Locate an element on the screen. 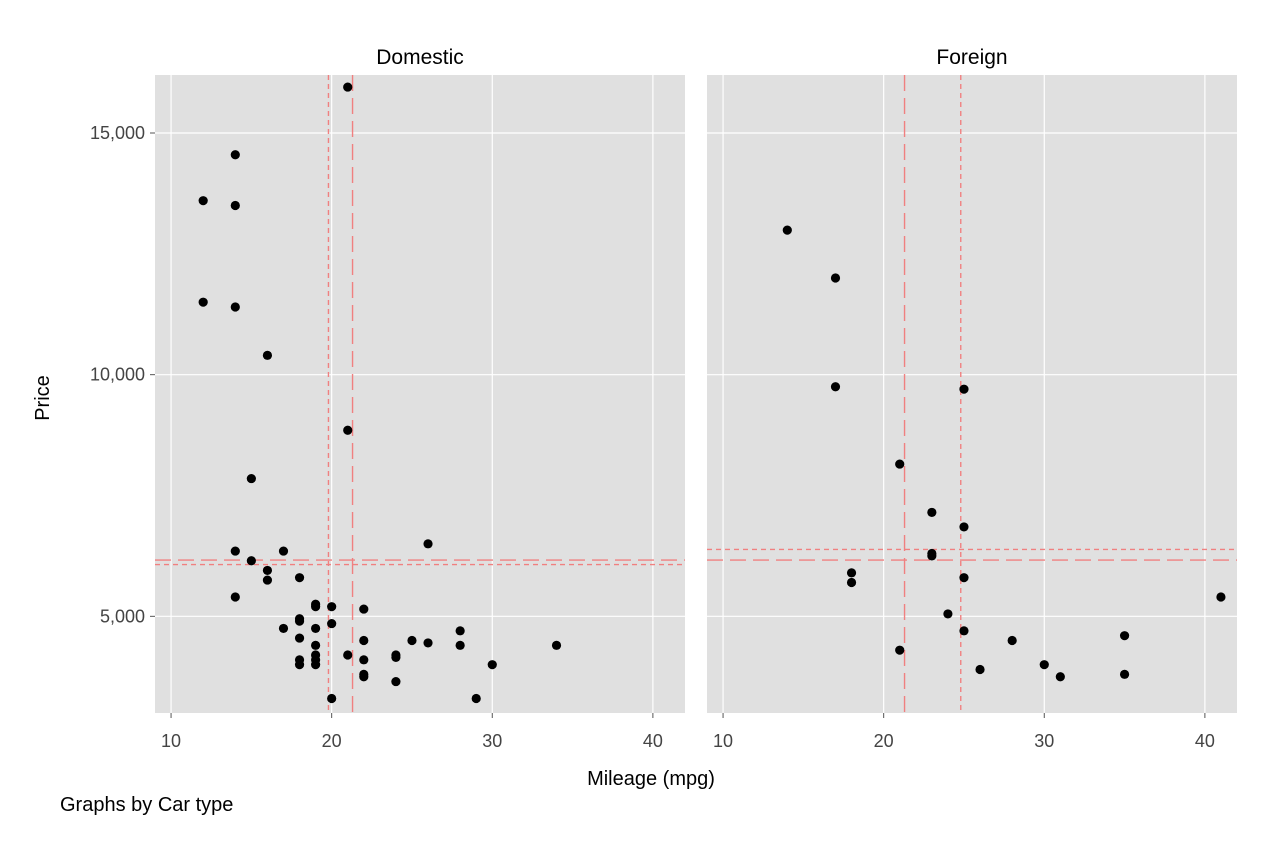 The height and width of the screenshot is (854, 1280). y-tick-label: 10,000 is located at coordinates (117, 375).